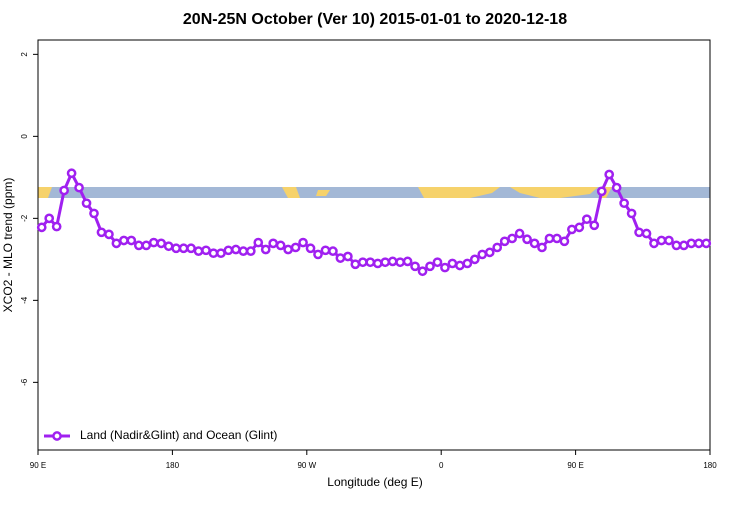 This screenshot has height=505, width=750. Describe the element at coordinates (441, 465) in the screenshot. I see `x-tick-label: 0` at that location.